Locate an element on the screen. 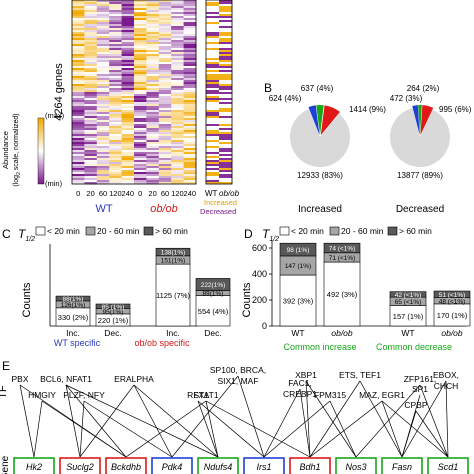 This screenshot has height=474, width=474. panel-d-letter: D is located at coordinates (248, 234).